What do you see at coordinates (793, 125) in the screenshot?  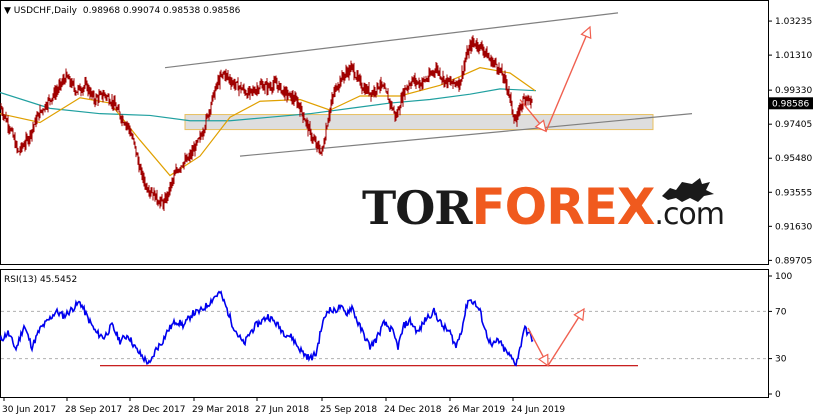 I see `price-tick-label: 0.97405` at bounding box center [793, 125].